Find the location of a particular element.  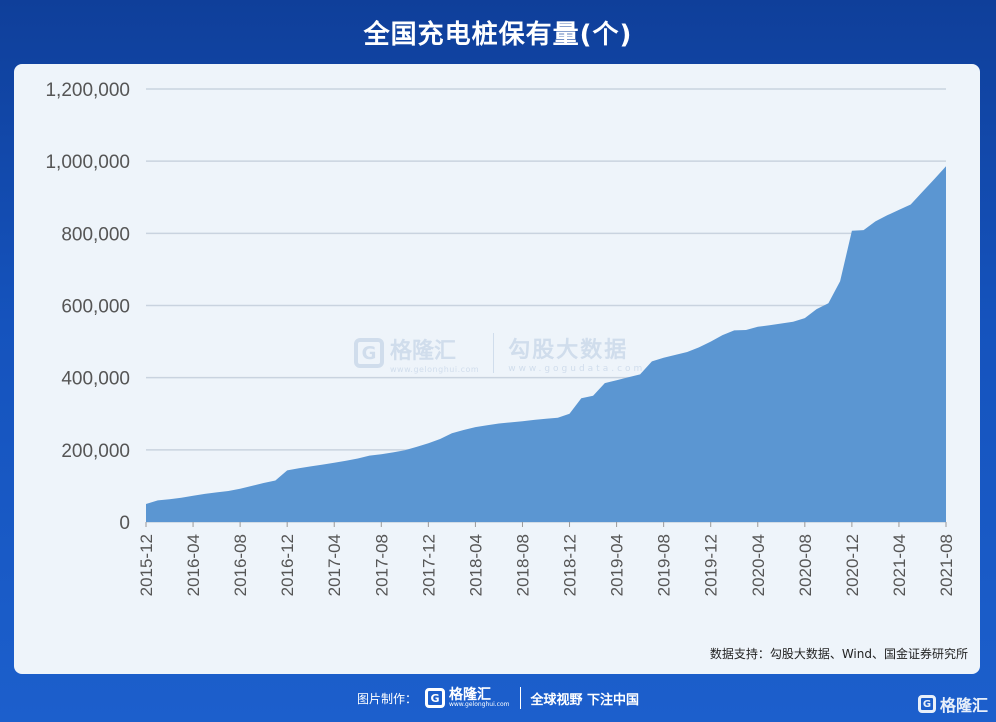

x-tick-label: 2018-08 is located at coordinates (522, 565).